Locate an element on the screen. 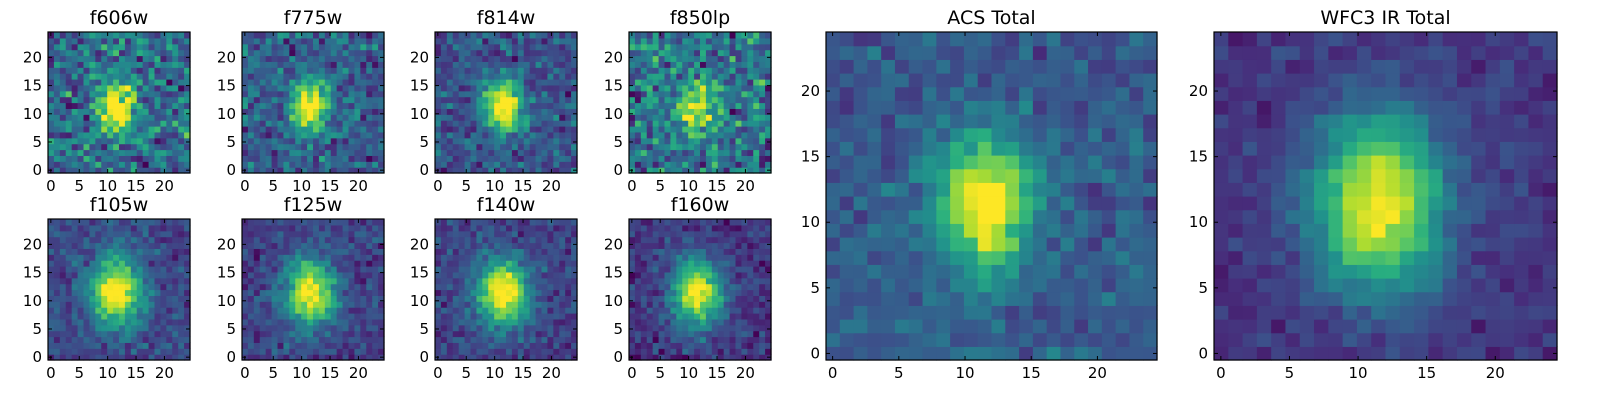  y-tick-label: 20 is located at coordinates (419, 244).